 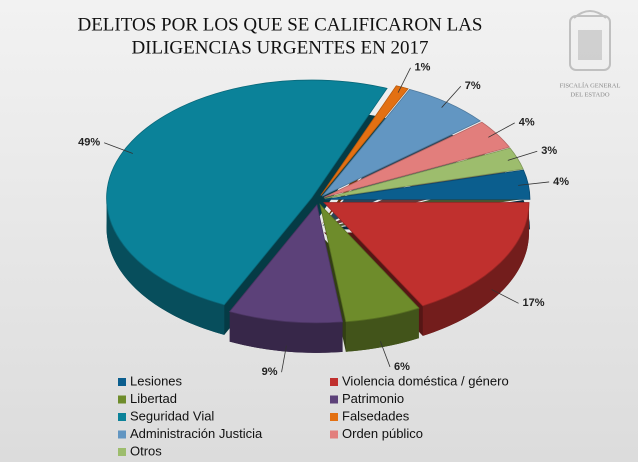 What do you see at coordinates (382, 433) in the screenshot?
I see `legend-label: Orden público` at bounding box center [382, 433].